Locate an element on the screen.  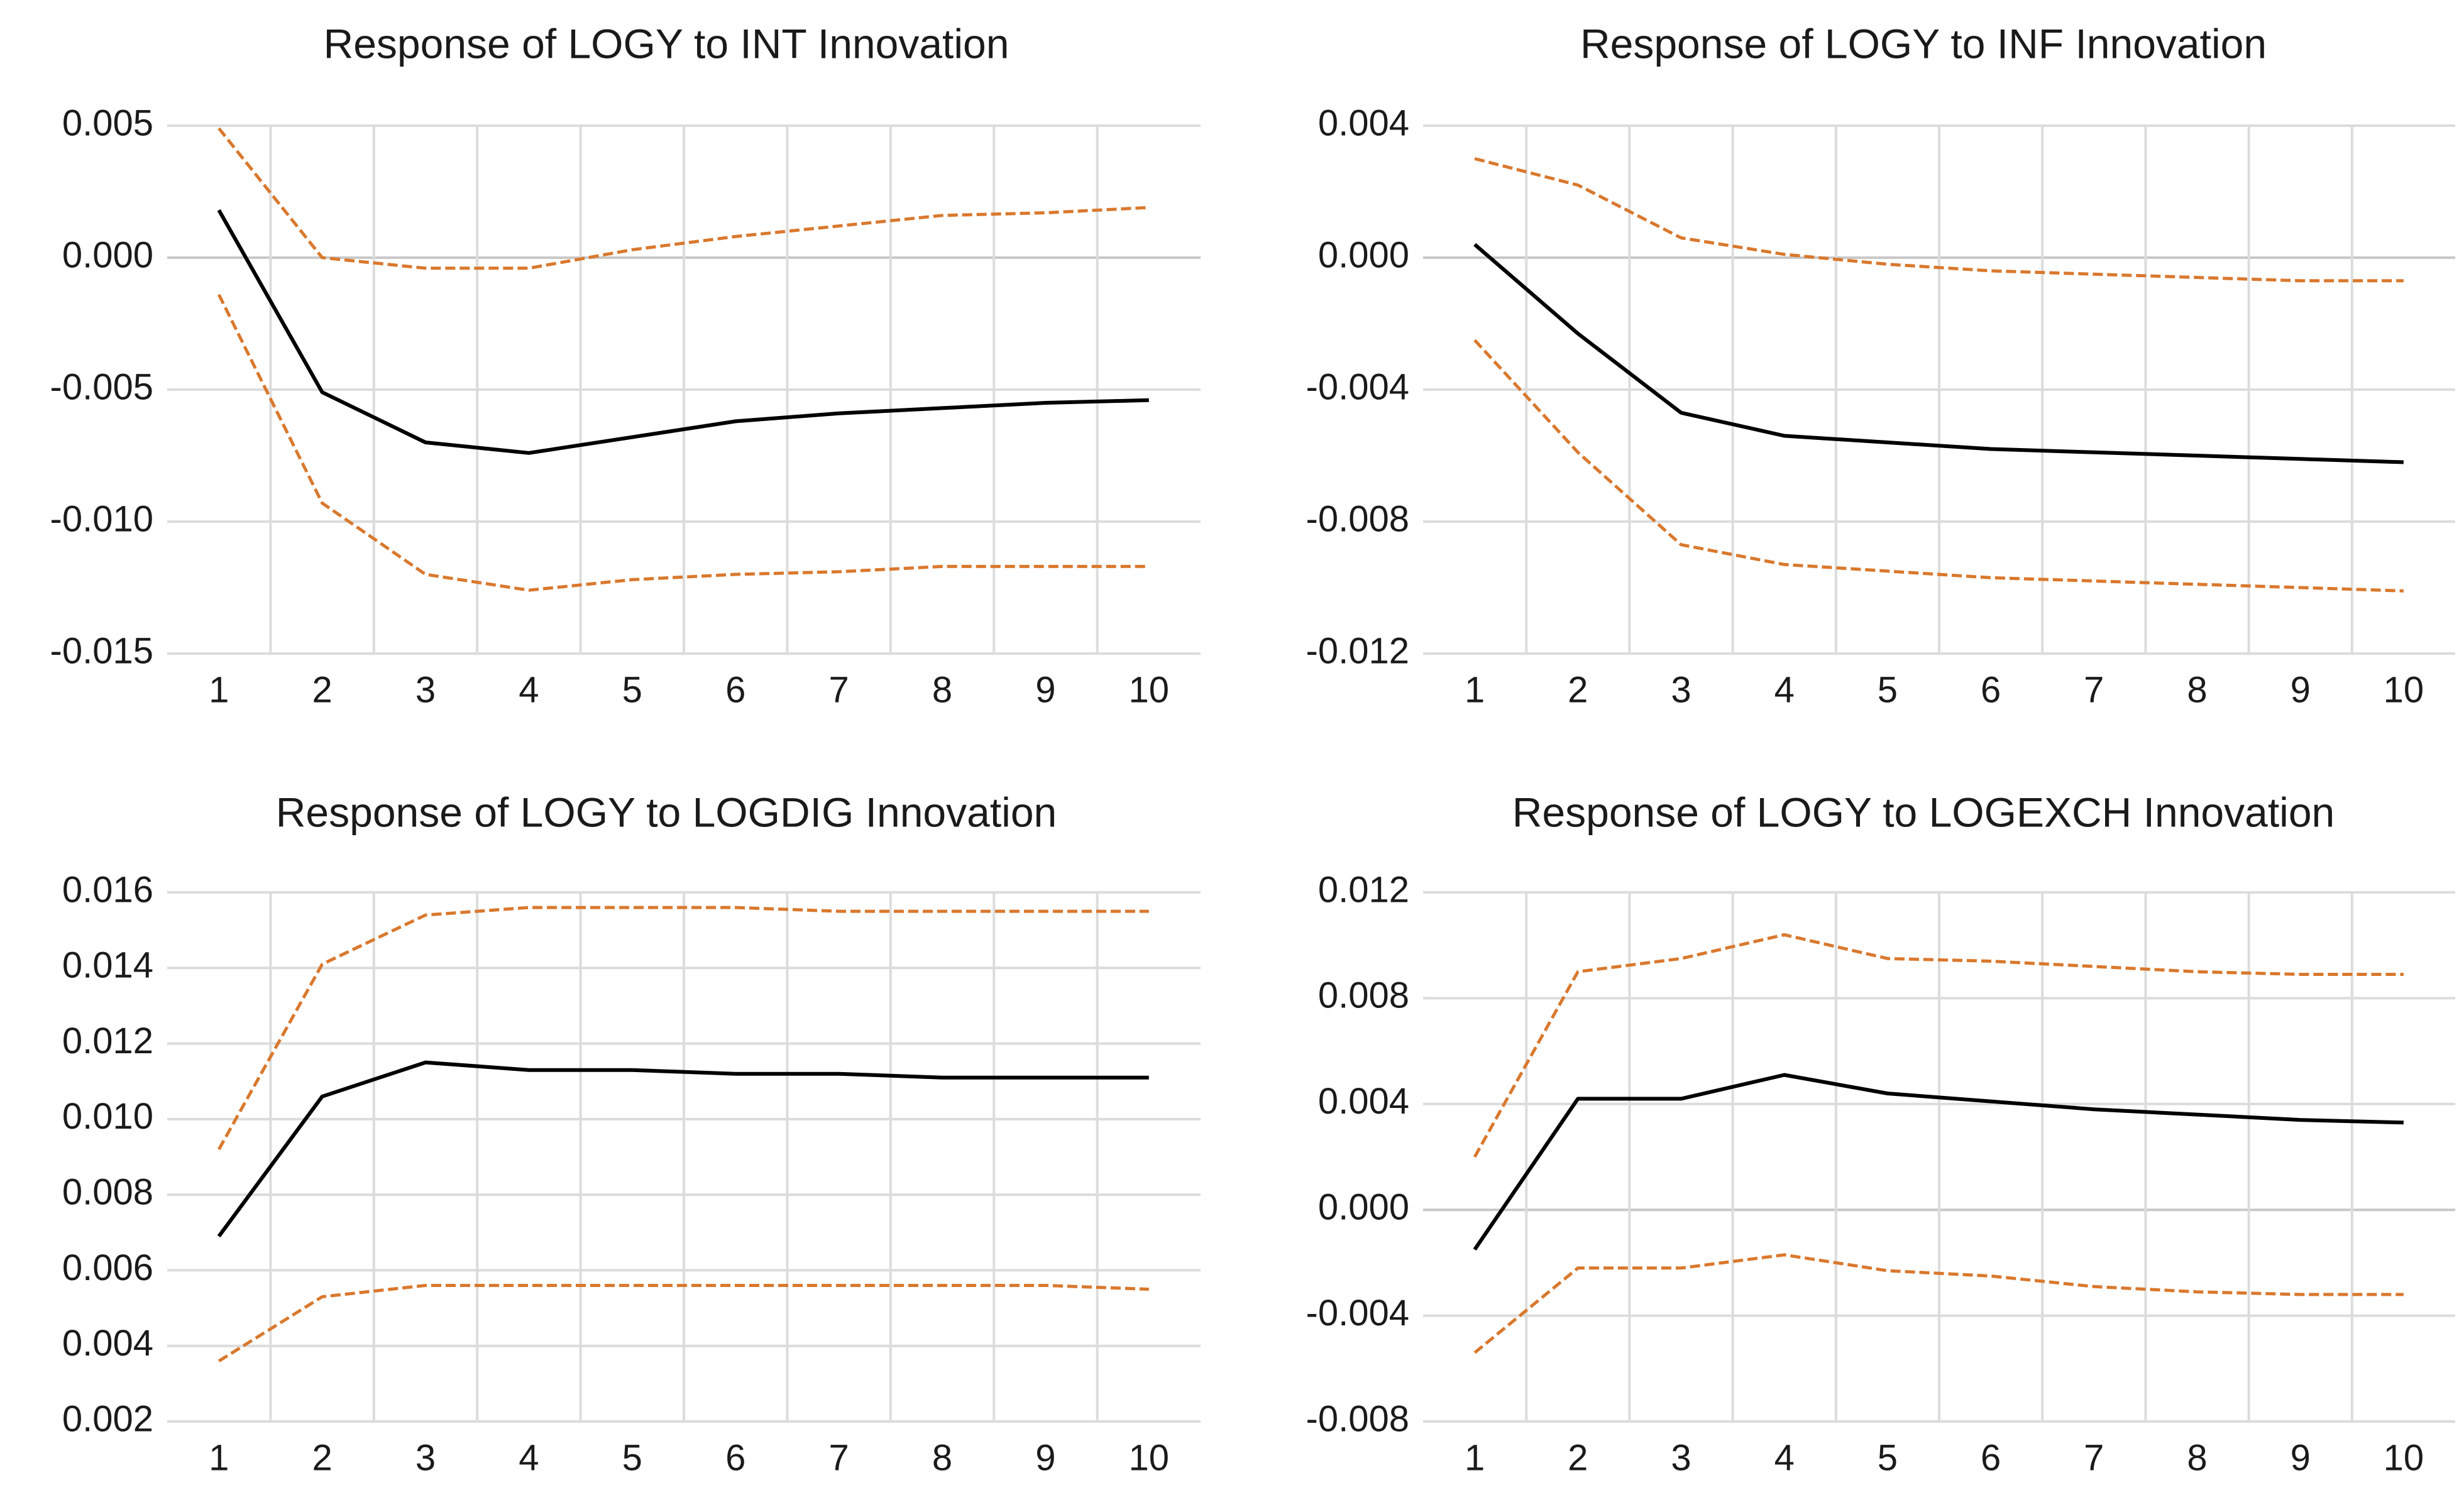
y-tick-label: 0.010 is located at coordinates (107, 1116).